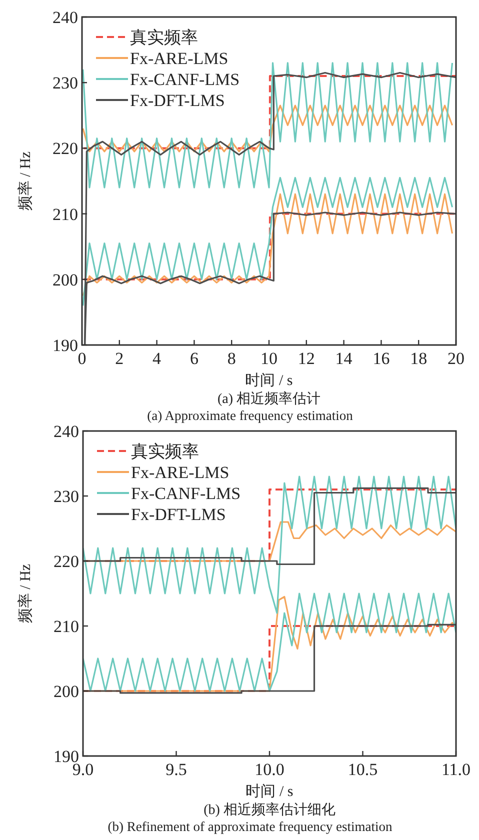 This screenshot has width=479, height=840. I want to click on x-tick-label: 10, so click(269, 358).